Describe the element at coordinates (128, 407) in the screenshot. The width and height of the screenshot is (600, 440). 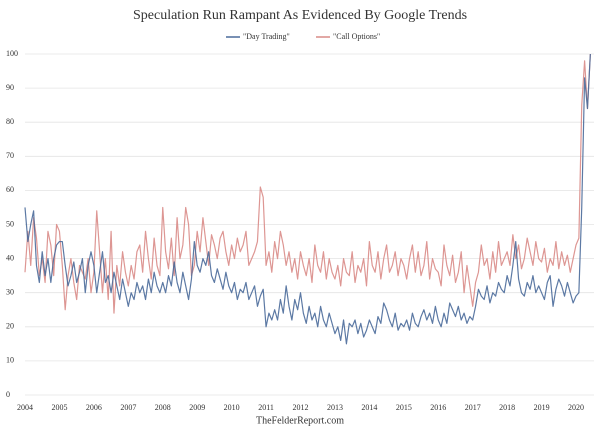
I see `x-tick-label: 2007` at that location.